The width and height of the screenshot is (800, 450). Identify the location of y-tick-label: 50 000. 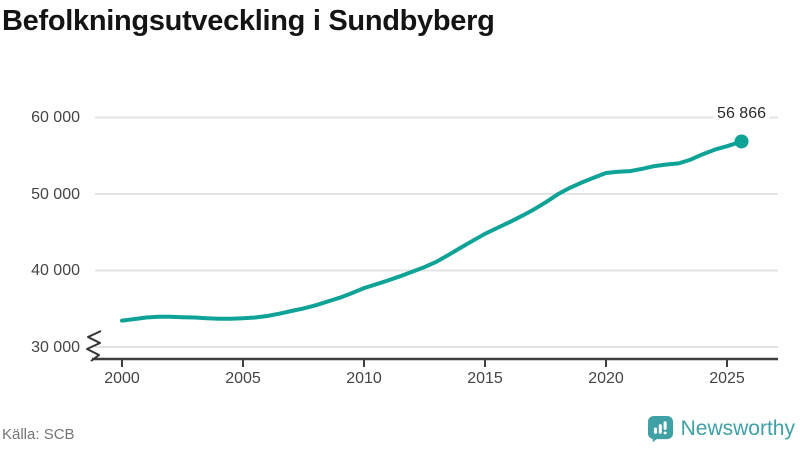
(55, 194).